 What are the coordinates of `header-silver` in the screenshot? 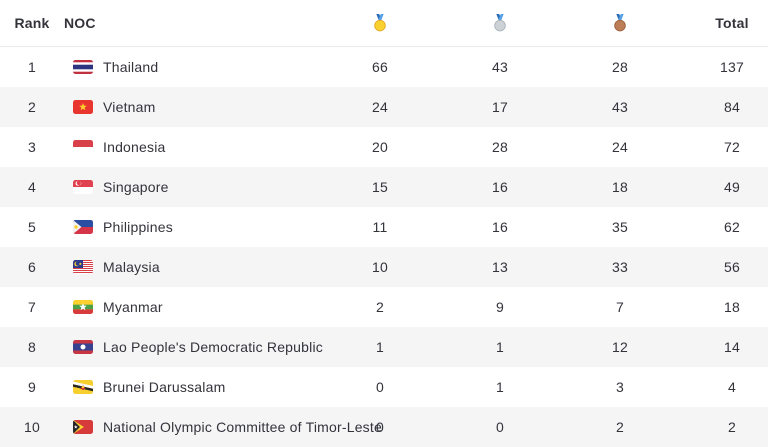 It's located at (500, 23).